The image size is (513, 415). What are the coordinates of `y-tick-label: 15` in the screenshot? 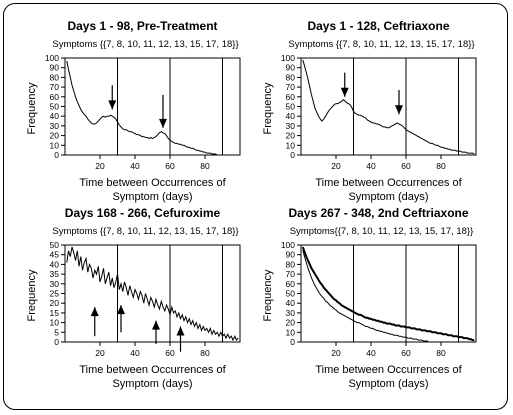 It's located at (55, 313).